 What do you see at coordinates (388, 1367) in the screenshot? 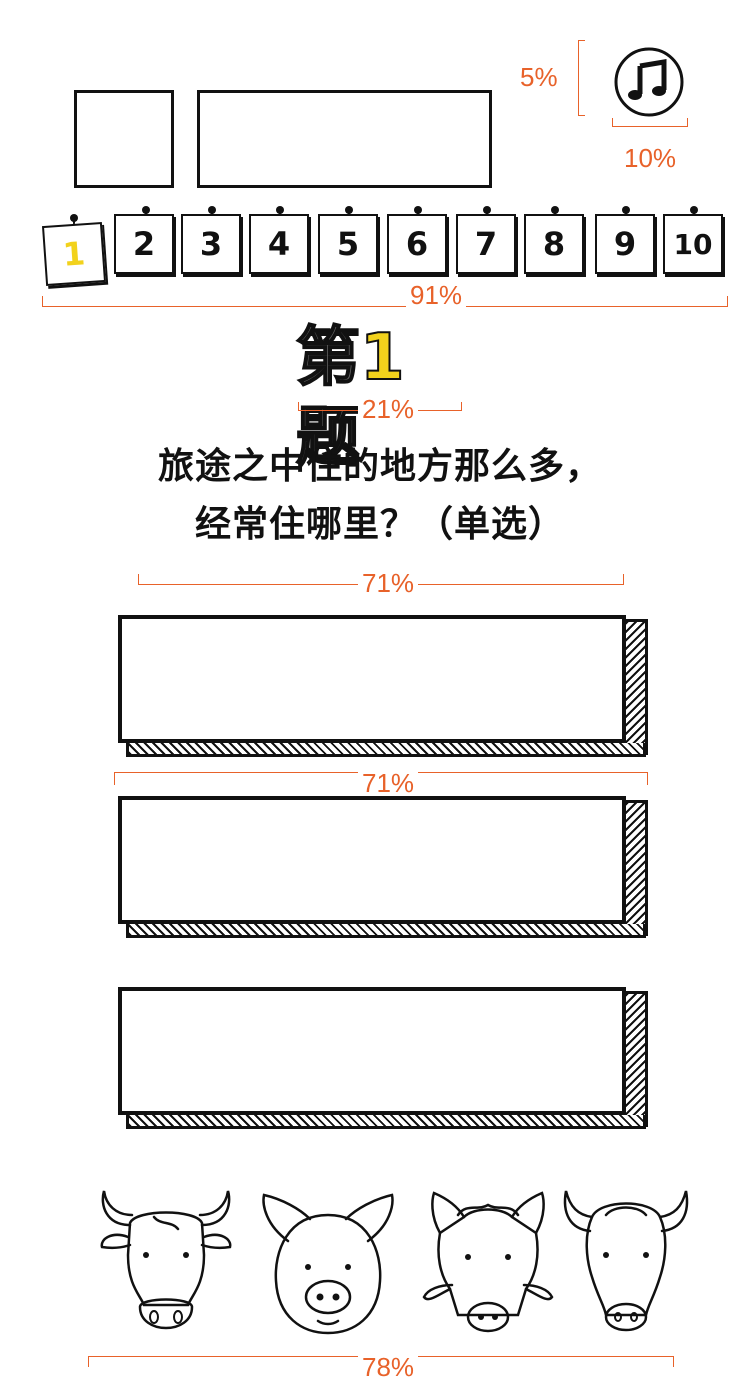
I see `annotation-animals: 78%` at bounding box center [388, 1367].